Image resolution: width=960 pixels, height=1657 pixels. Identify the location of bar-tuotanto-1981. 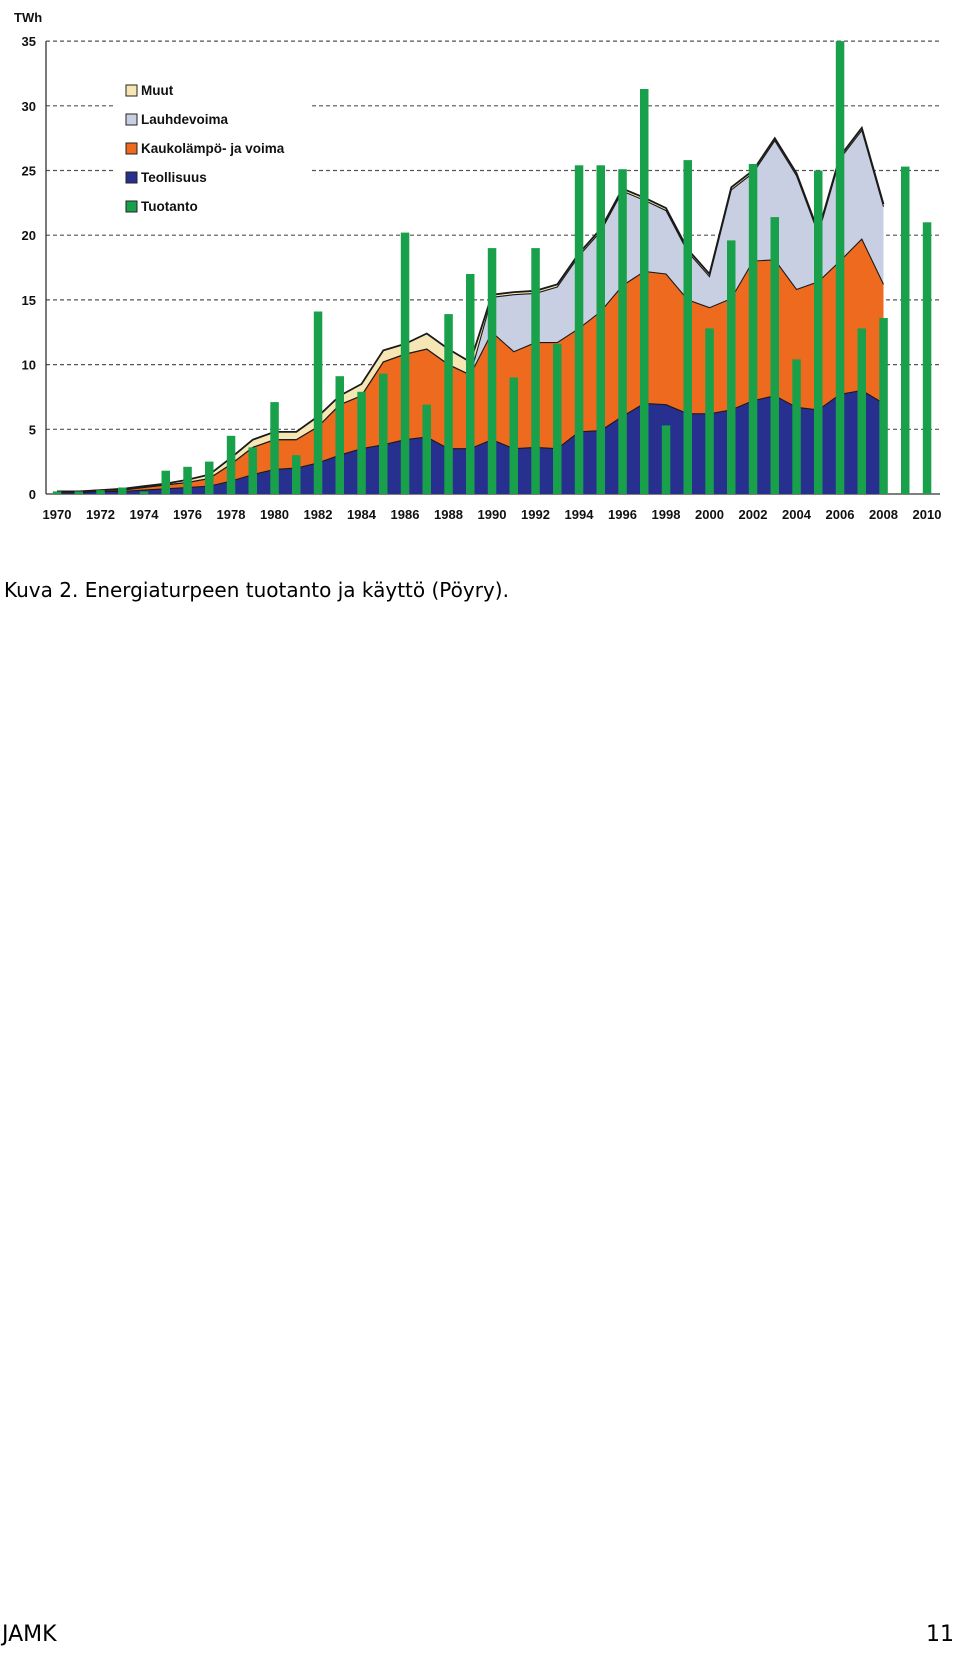
(296, 474).